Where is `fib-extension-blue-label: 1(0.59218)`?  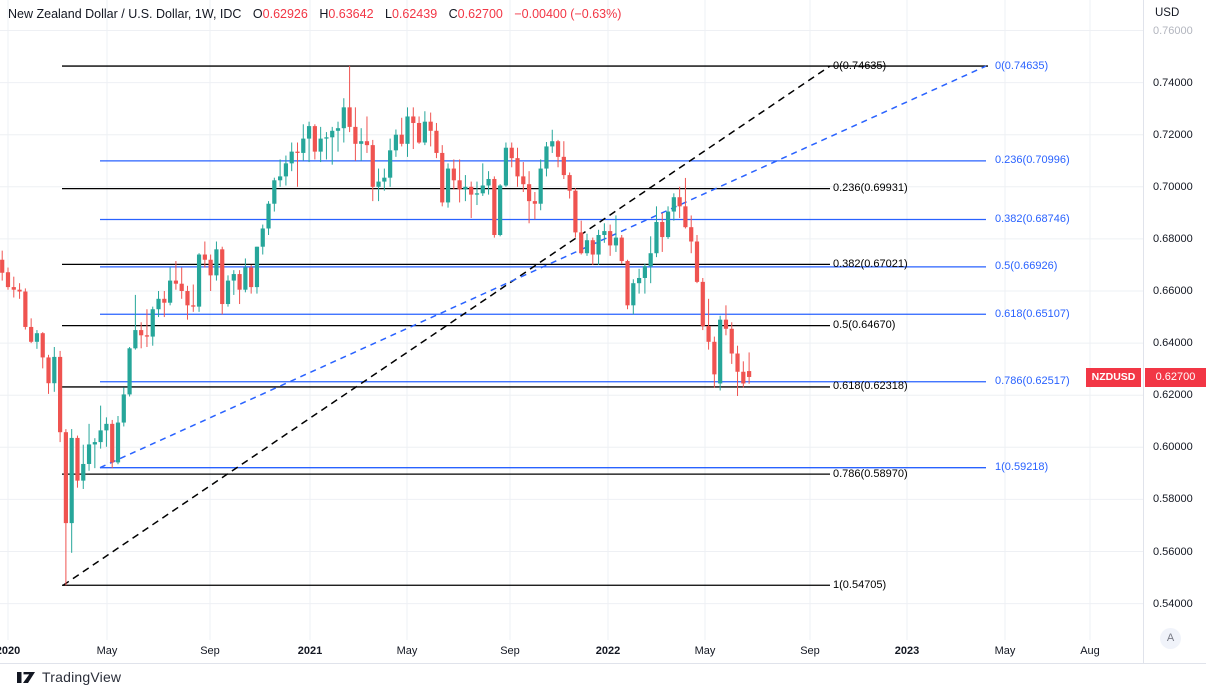
fib-extension-blue-label: 1(0.59218) is located at coordinates (1022, 467).